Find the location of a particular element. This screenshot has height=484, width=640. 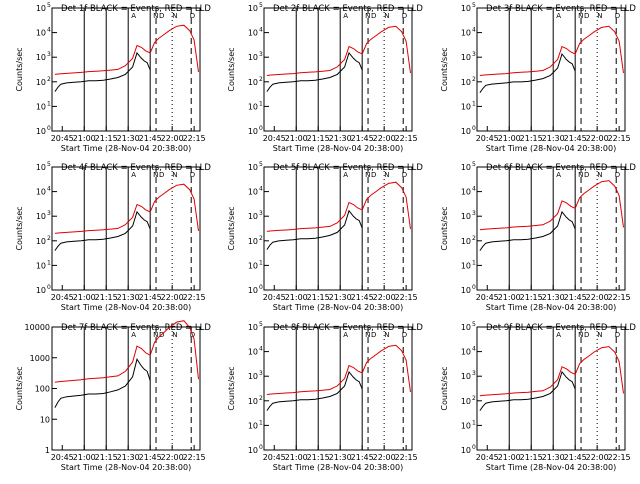

panel-title: Det 1f BLACK = Events, RED = LLD is located at coordinates (136, 9).